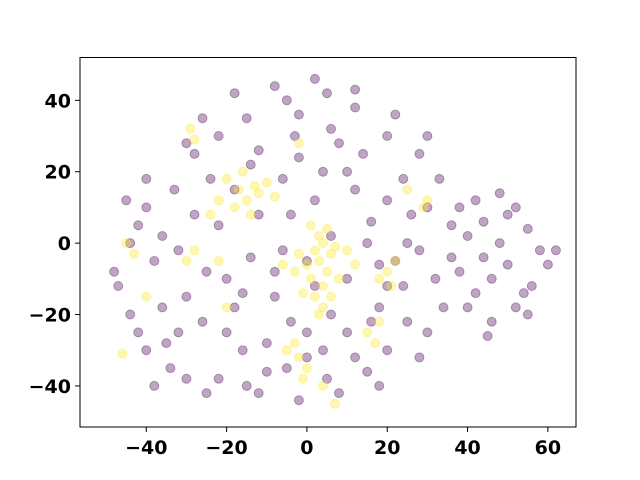 The width and height of the screenshot is (640, 480). What do you see at coordinates (306, 448) in the screenshot?
I see `x-tick-label: 0` at bounding box center [306, 448].